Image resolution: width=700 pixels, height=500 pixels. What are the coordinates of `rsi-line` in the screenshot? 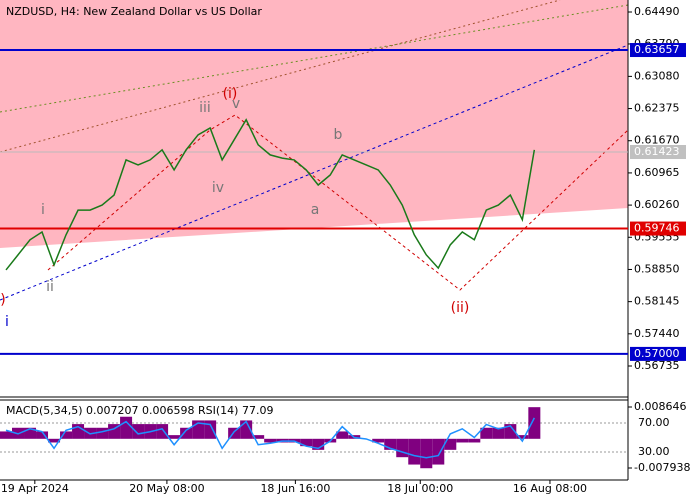 It's located at (270, 438).